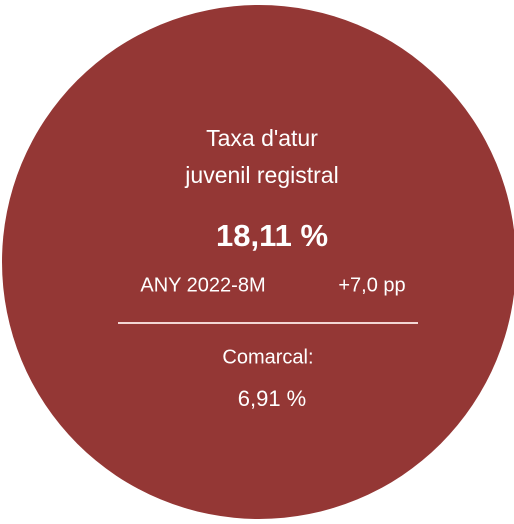 The height and width of the screenshot is (524, 514). I want to click on title-line: juvenil registral, so click(261, 175).